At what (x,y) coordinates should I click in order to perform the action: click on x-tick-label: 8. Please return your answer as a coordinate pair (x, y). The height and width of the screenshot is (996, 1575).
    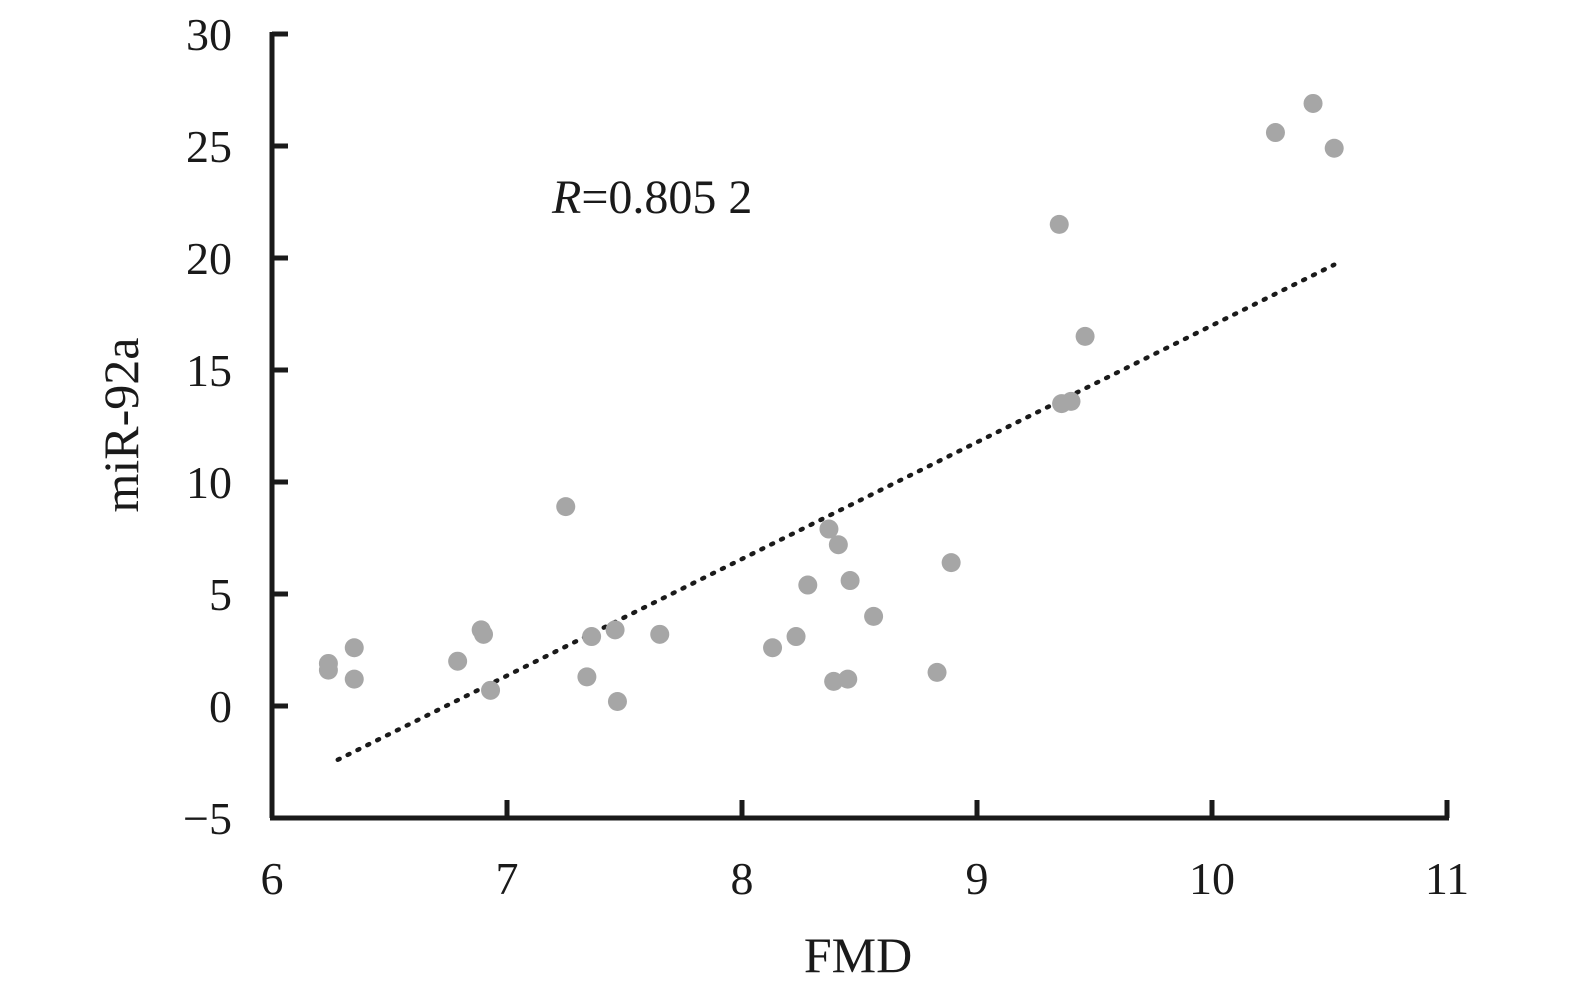
    Looking at the image, I should click on (742, 878).